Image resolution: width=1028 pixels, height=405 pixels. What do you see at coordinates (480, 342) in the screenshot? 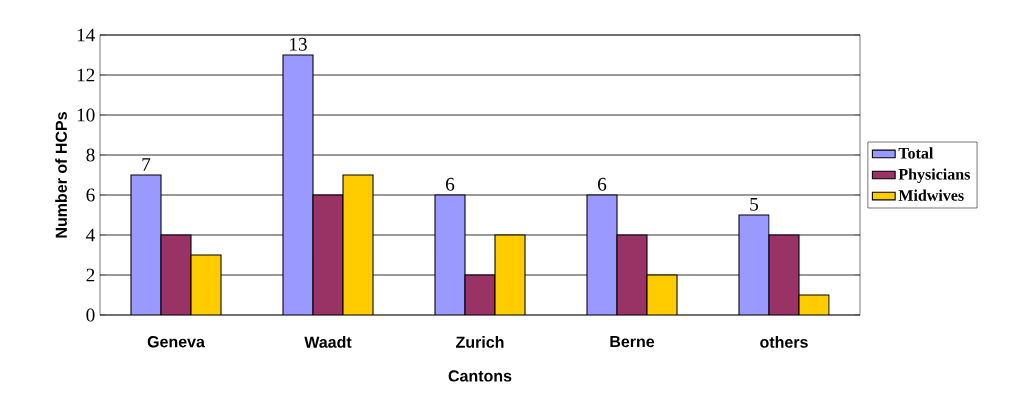
I see `x-tick-label: Zurich` at bounding box center [480, 342].